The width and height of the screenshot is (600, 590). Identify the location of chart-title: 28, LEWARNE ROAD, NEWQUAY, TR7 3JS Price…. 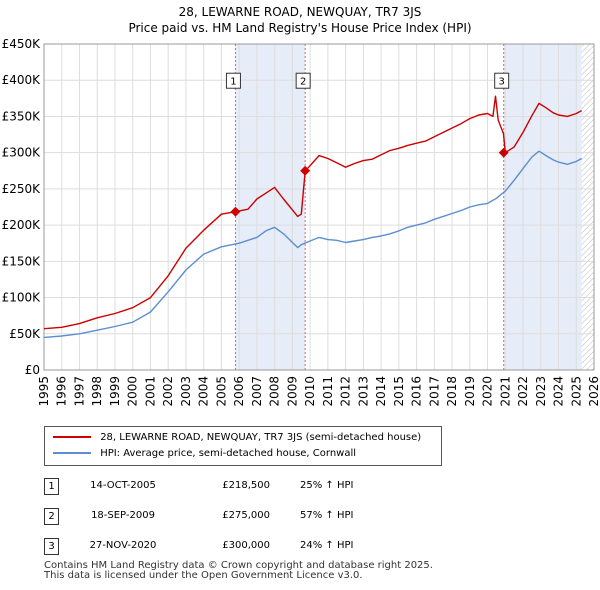
(300, 20).